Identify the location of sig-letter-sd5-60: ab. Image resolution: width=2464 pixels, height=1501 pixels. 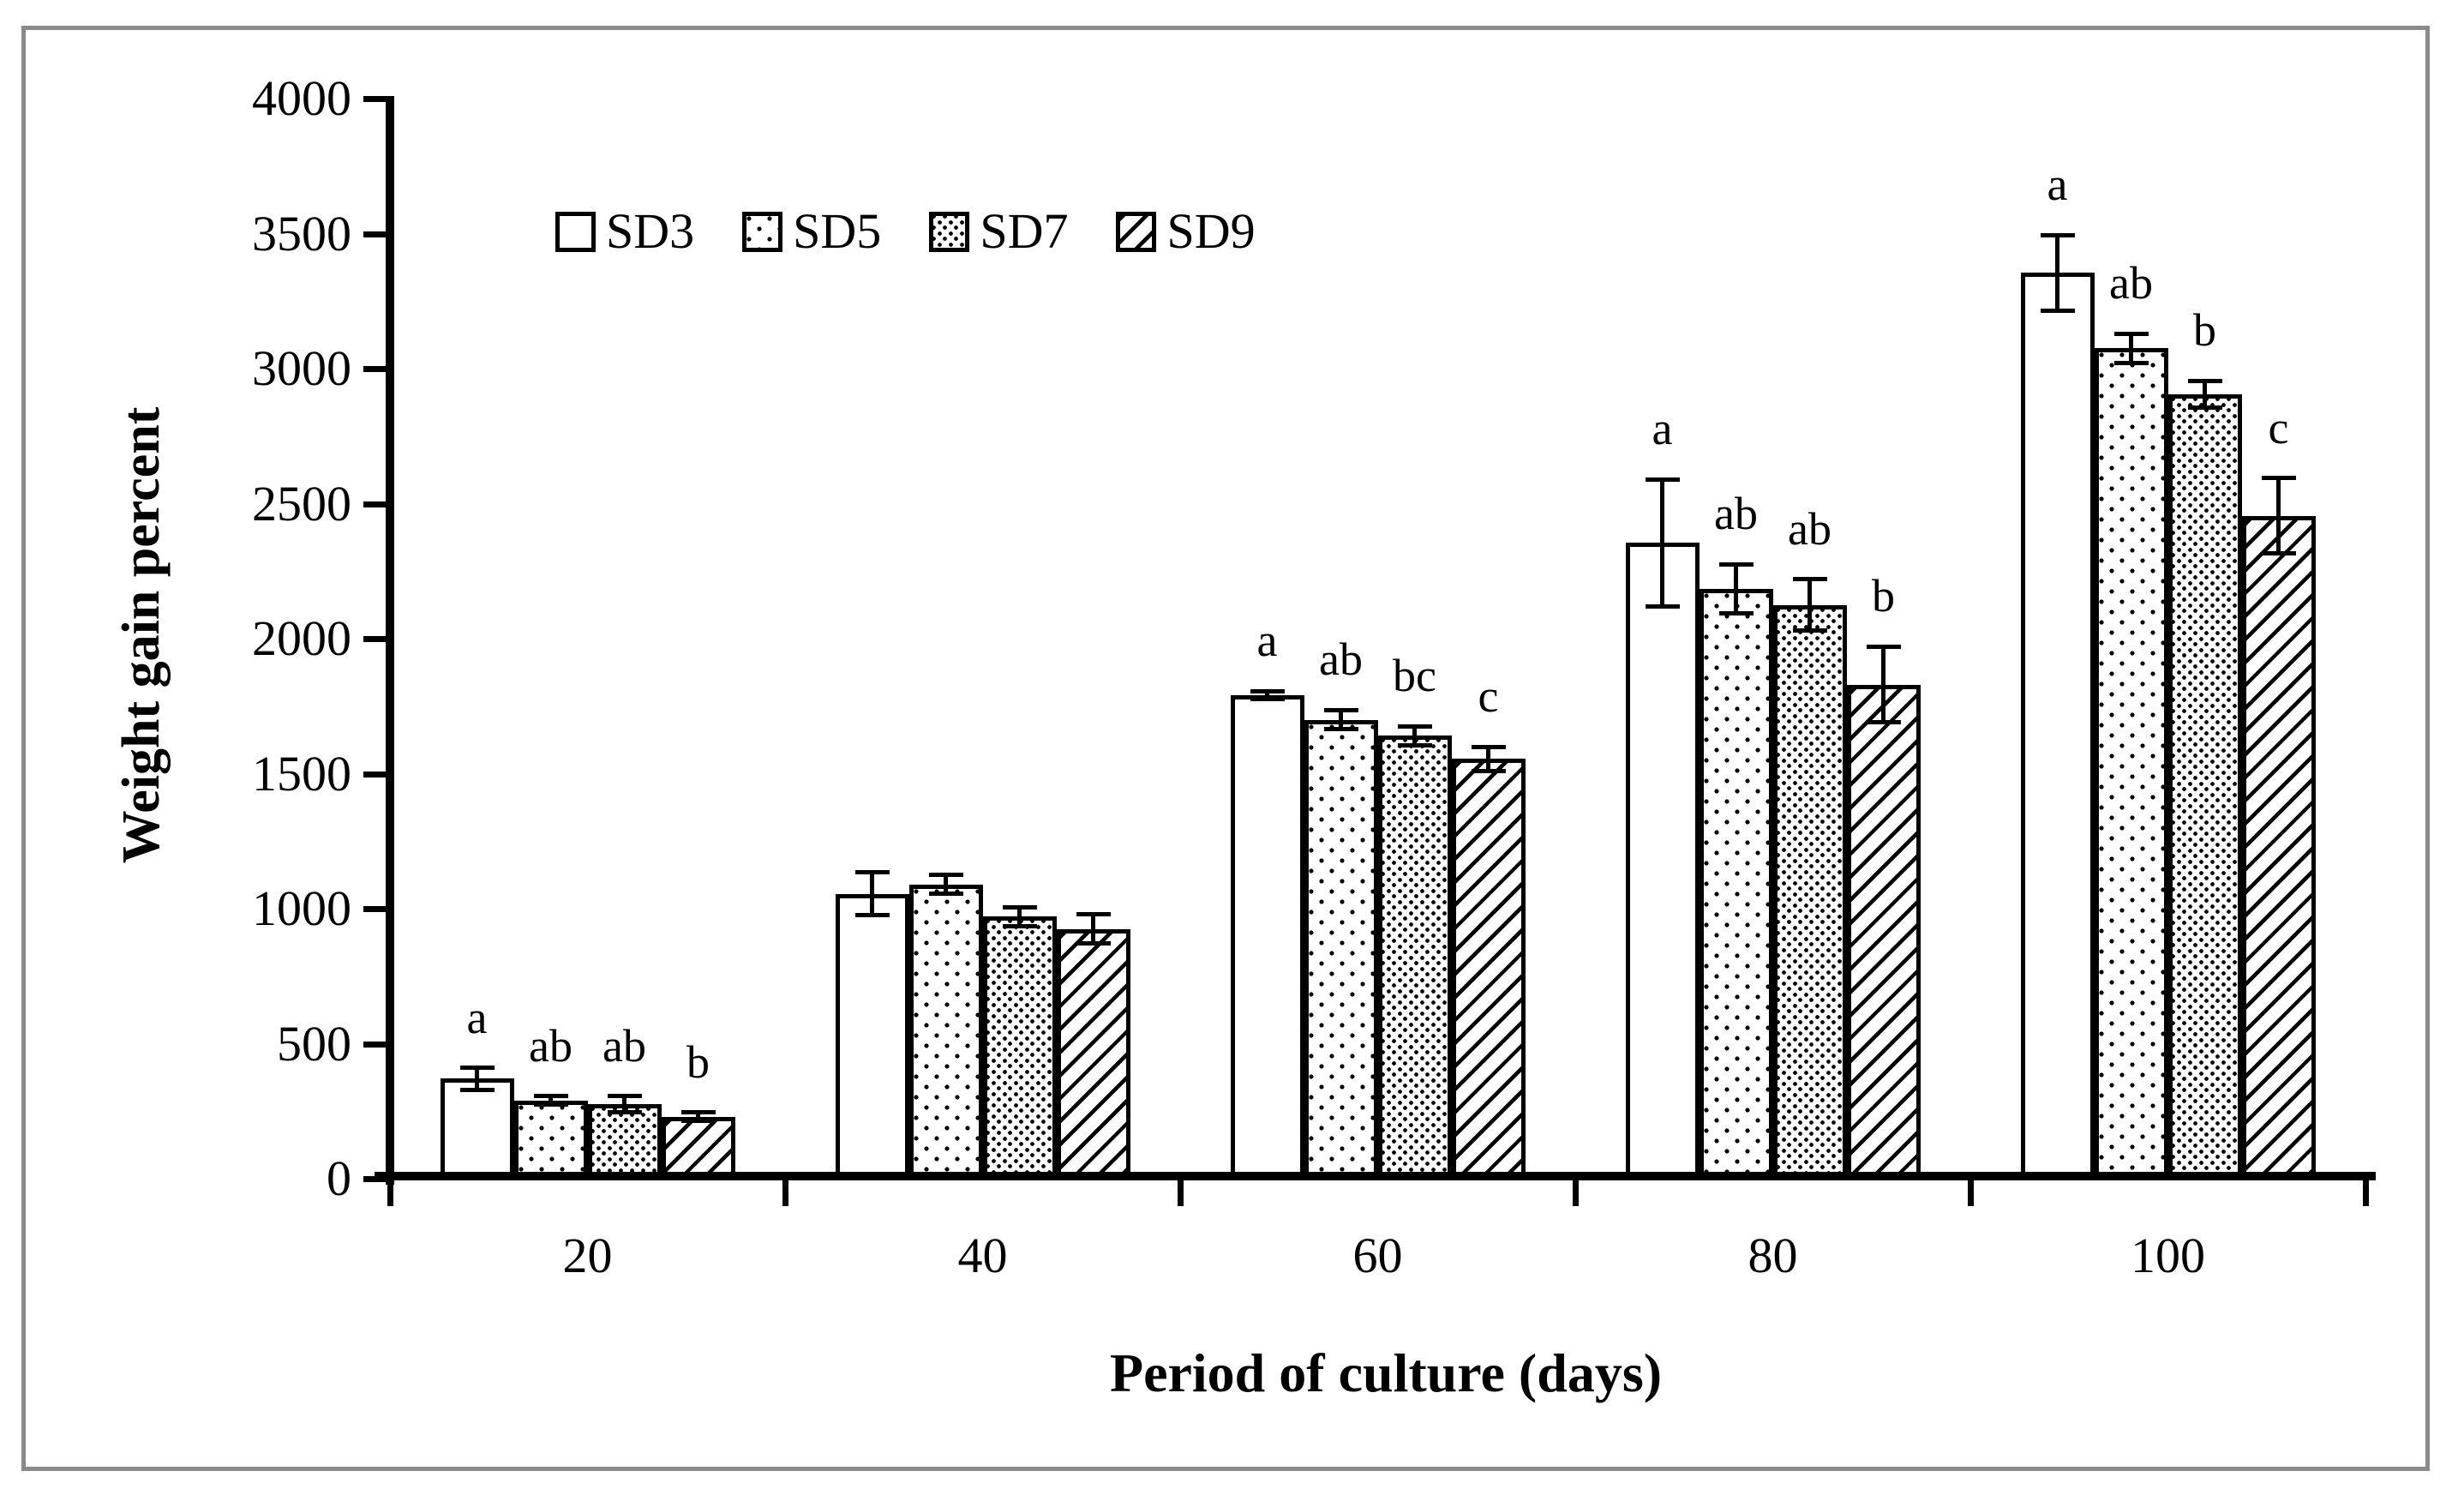
(1341, 660).